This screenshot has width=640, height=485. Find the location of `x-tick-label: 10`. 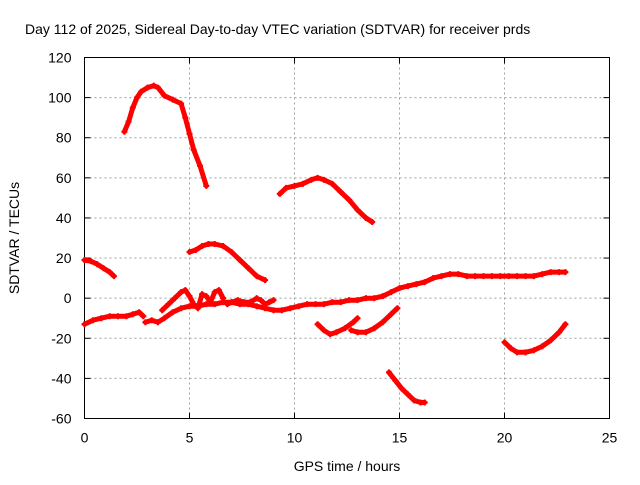

x-tick-label: 10 is located at coordinates (295, 438).